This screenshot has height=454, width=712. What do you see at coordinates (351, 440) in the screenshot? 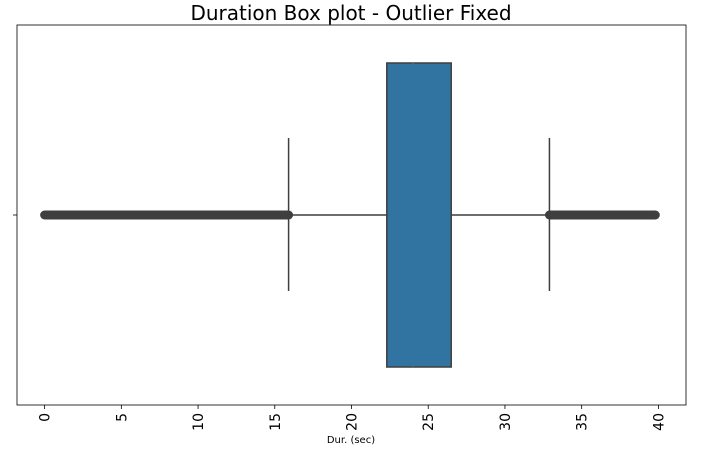
I see `x-axis-label: Dur. (sec)` at bounding box center [351, 440].